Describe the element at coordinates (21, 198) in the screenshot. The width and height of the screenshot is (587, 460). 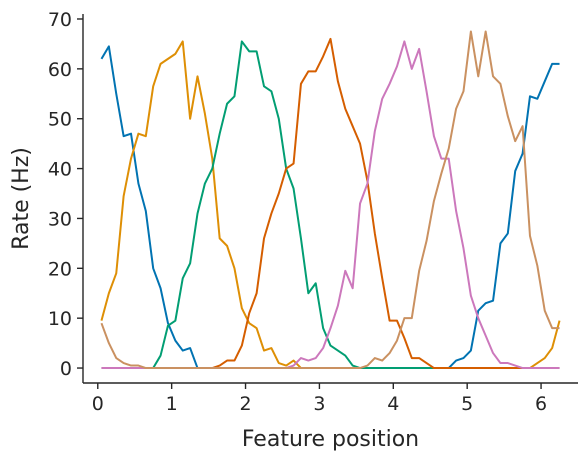
I see `y-axis-label: Rate (Hz)` at that location.